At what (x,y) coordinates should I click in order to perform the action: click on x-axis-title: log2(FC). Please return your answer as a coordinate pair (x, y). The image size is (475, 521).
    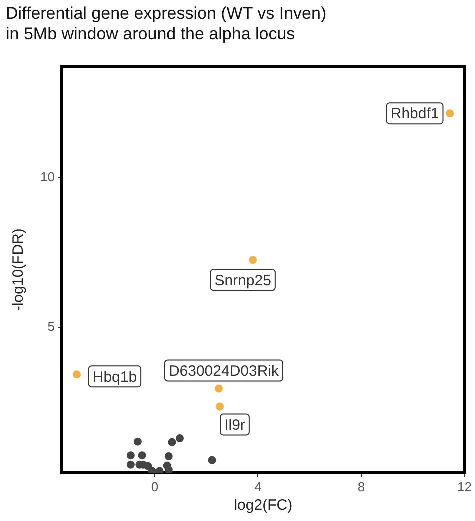
    Looking at the image, I should click on (263, 505).